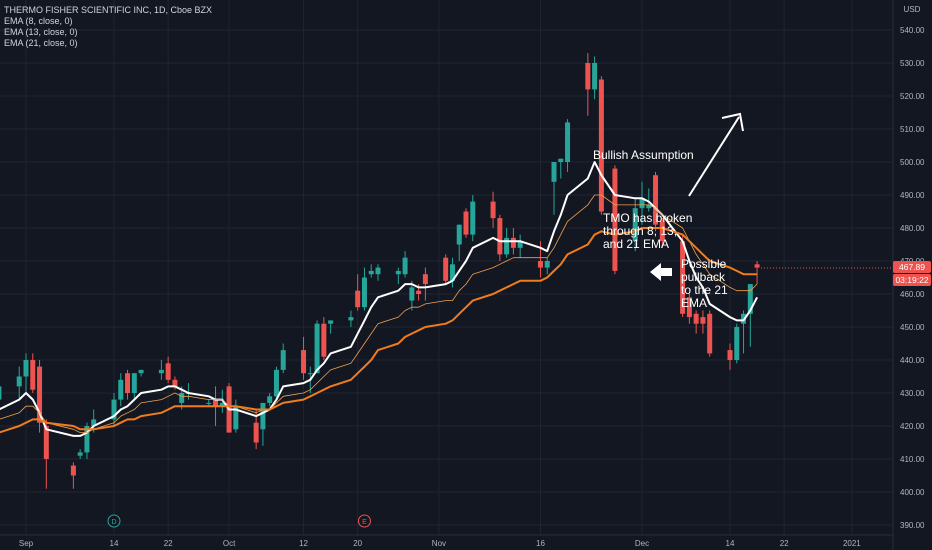  I want to click on y-tick-label: 450.00, so click(912, 327).